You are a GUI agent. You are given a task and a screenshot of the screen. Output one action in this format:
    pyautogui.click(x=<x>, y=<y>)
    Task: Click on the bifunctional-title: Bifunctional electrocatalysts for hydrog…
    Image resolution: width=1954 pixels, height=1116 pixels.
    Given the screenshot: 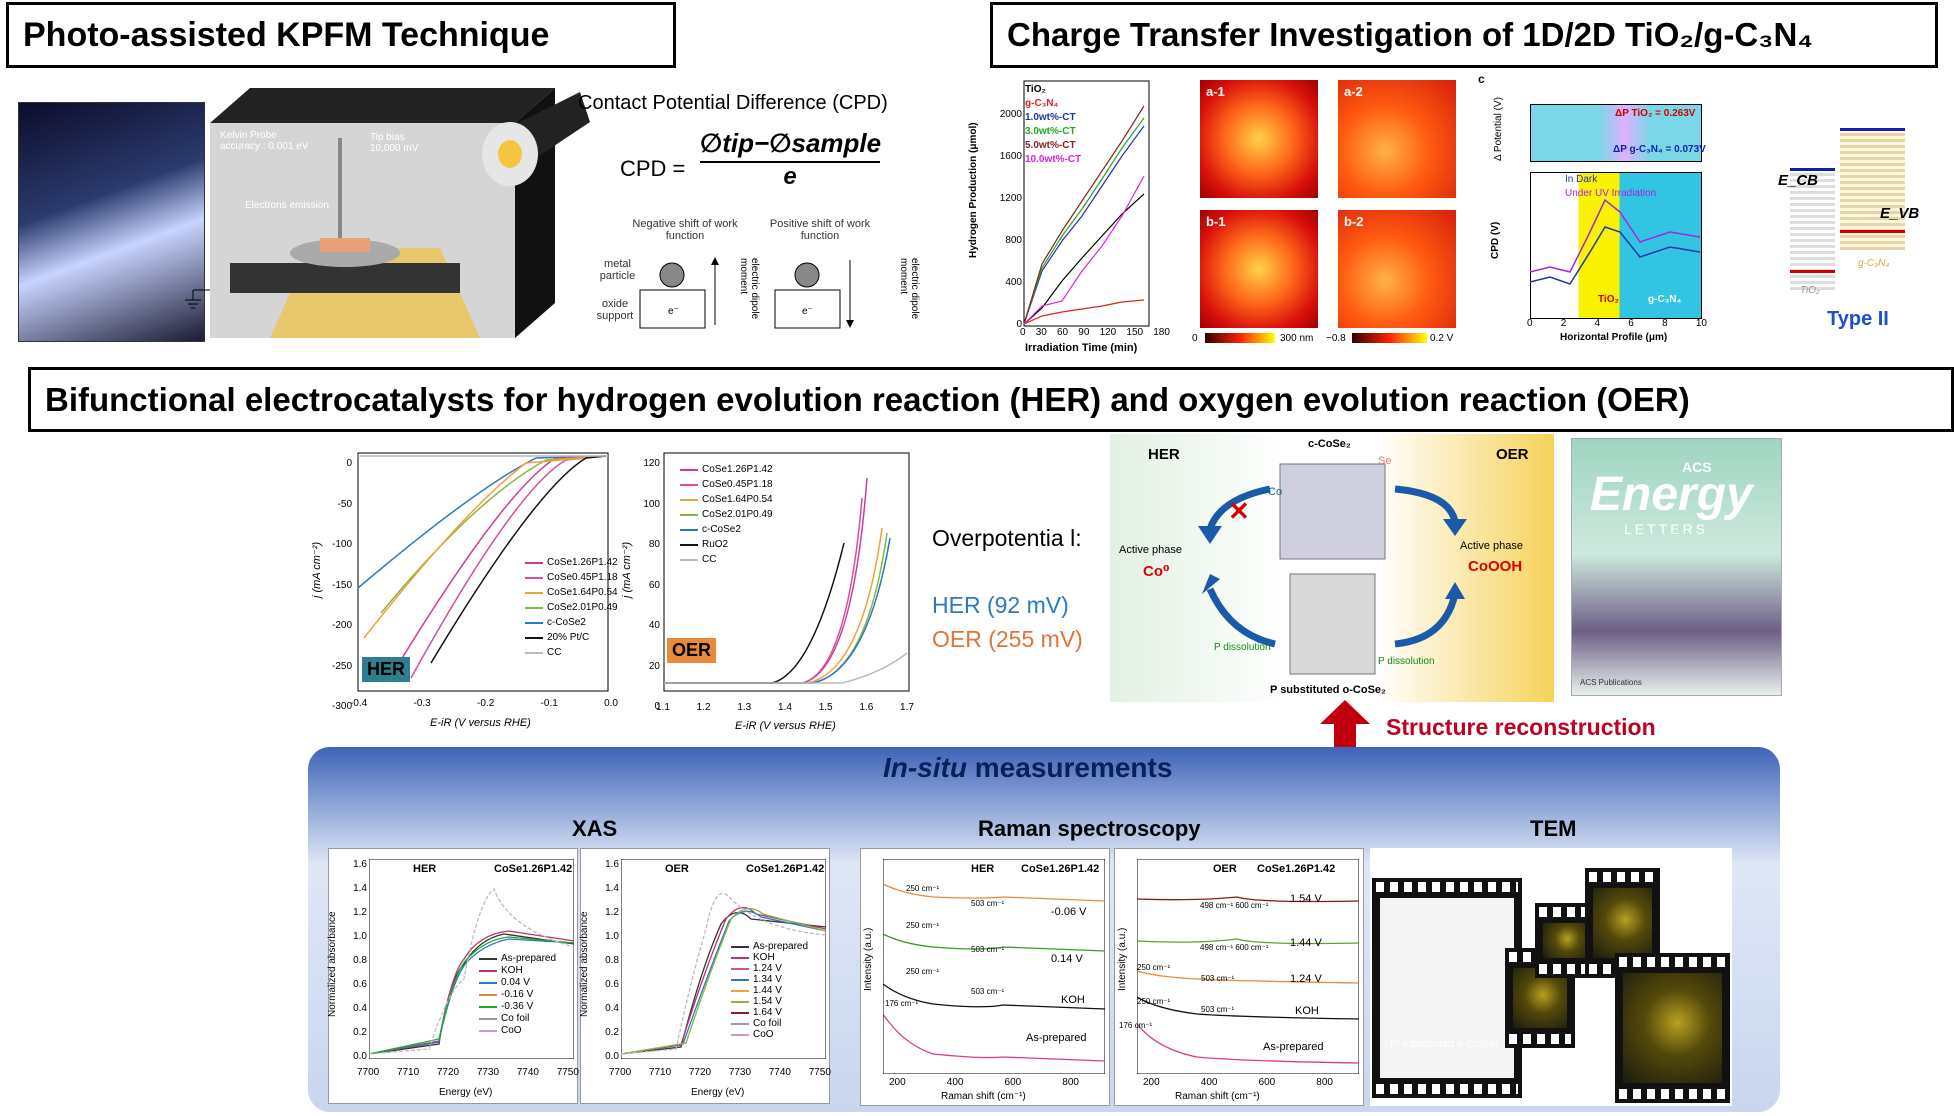 What is the action you would take?
    pyautogui.click(x=867, y=399)
    